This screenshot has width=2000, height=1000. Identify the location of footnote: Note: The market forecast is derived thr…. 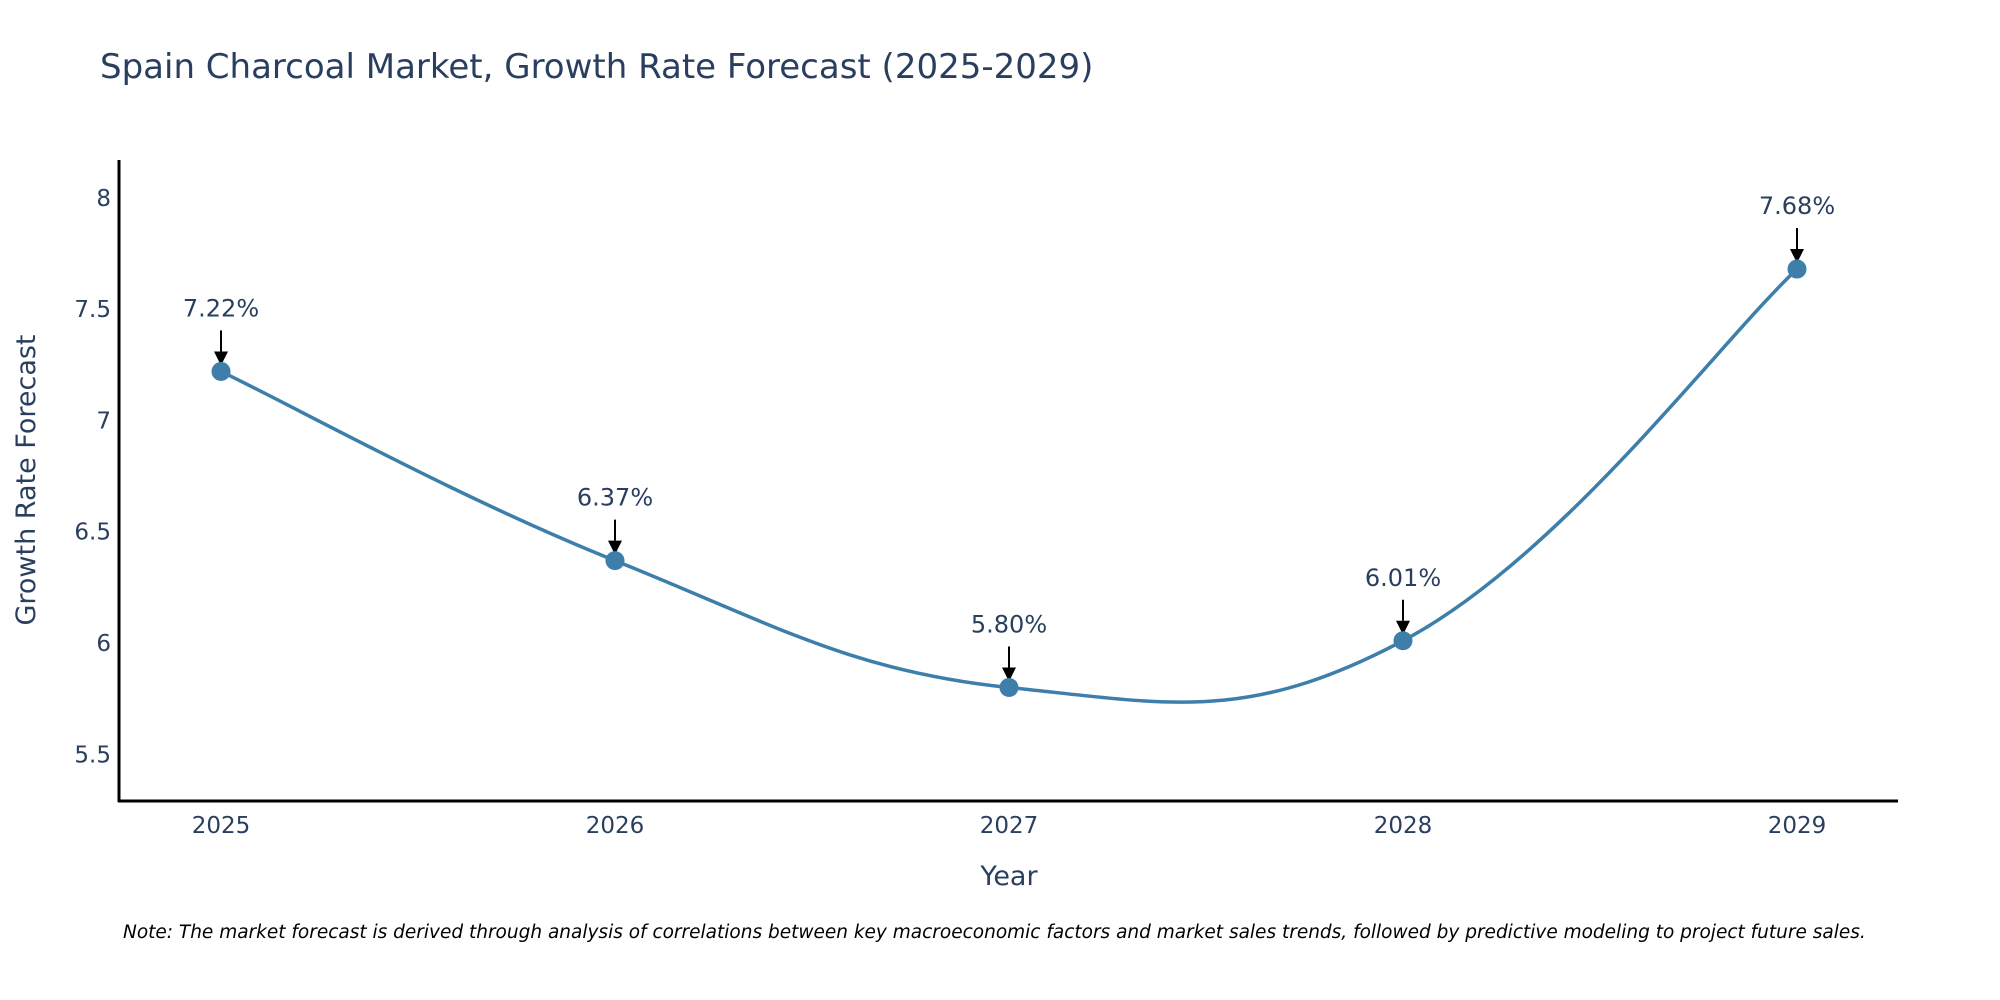
(994, 932).